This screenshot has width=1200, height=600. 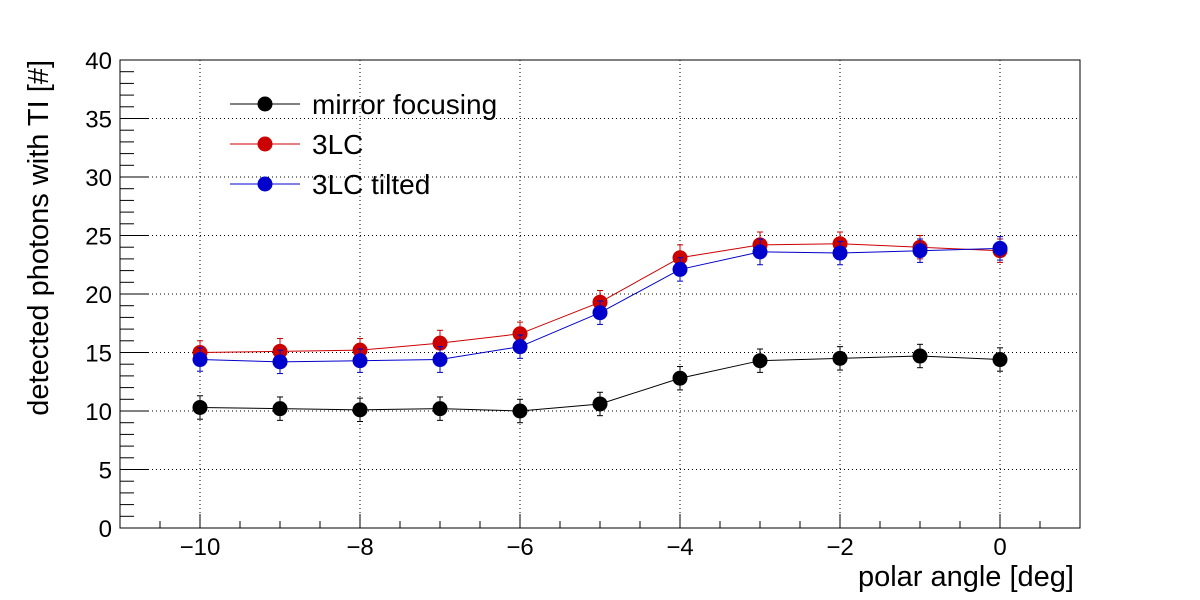 I want to click on legend-entry: mirror focusing, so click(x=363, y=104).